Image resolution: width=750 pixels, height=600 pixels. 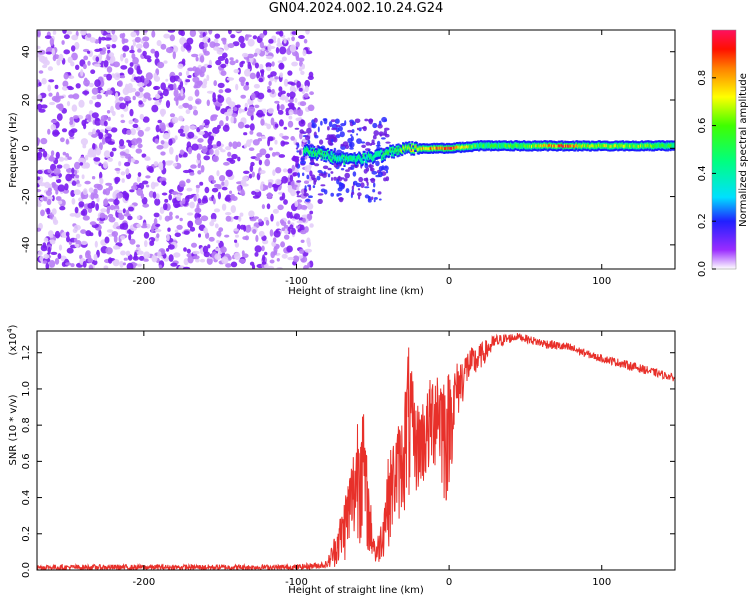 What do you see at coordinates (702, 78) in the screenshot?
I see `colorbar-tick-label: 0.8` at bounding box center [702, 78].